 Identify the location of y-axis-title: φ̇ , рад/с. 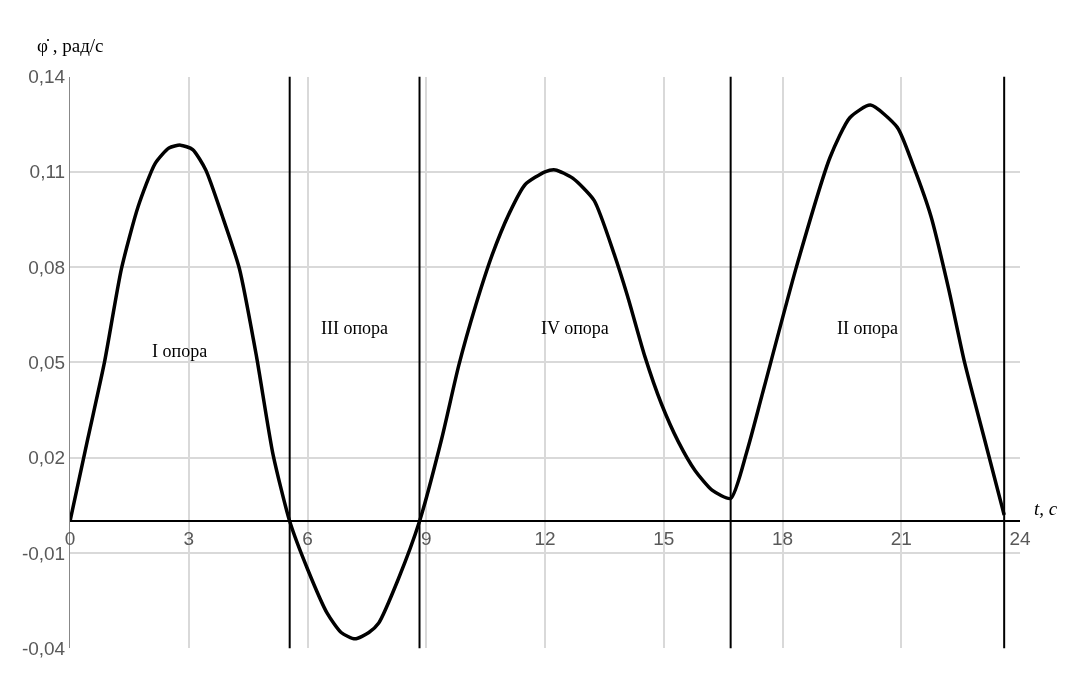
(70, 45).